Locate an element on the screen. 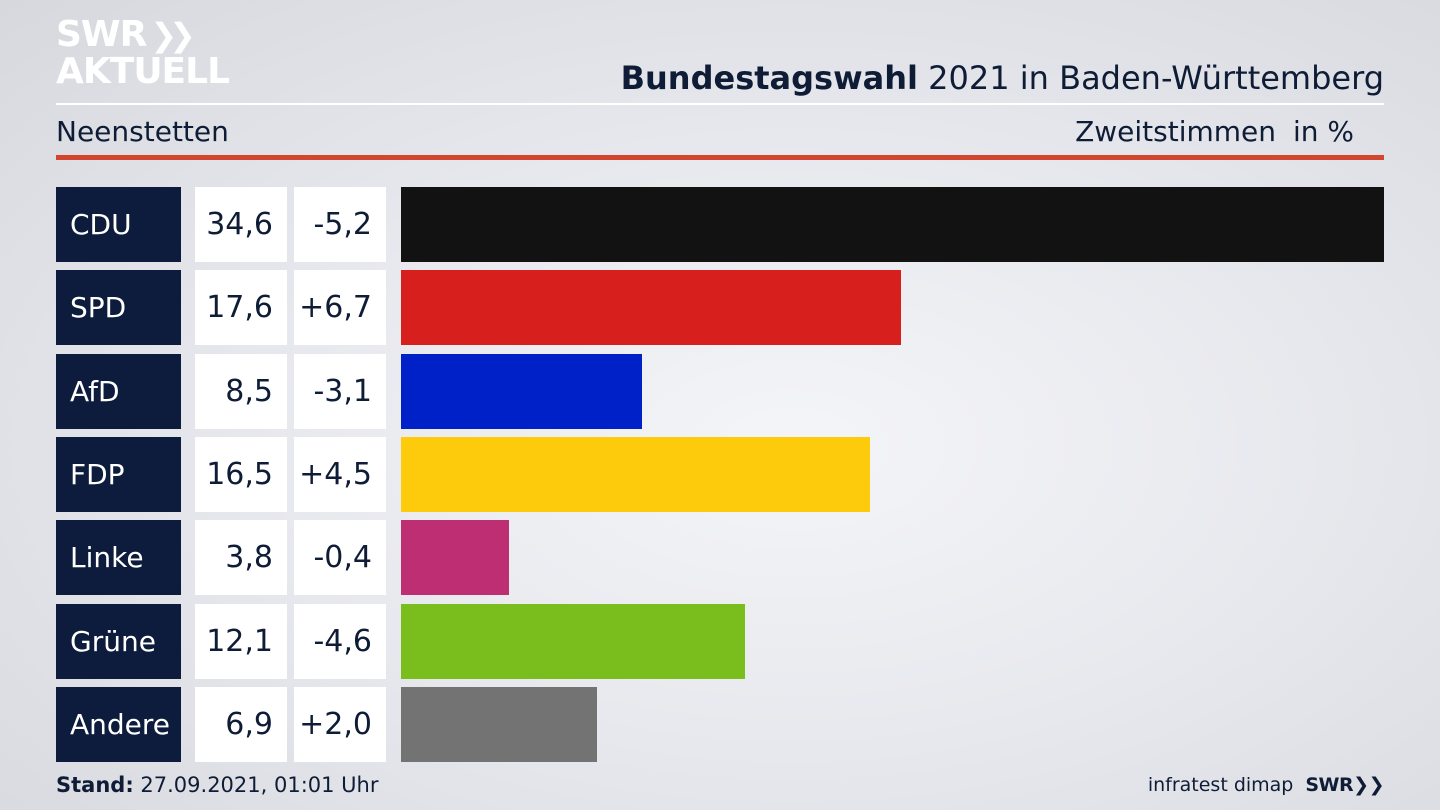  logo-aktuell-text: AKTUELL is located at coordinates (143, 71).